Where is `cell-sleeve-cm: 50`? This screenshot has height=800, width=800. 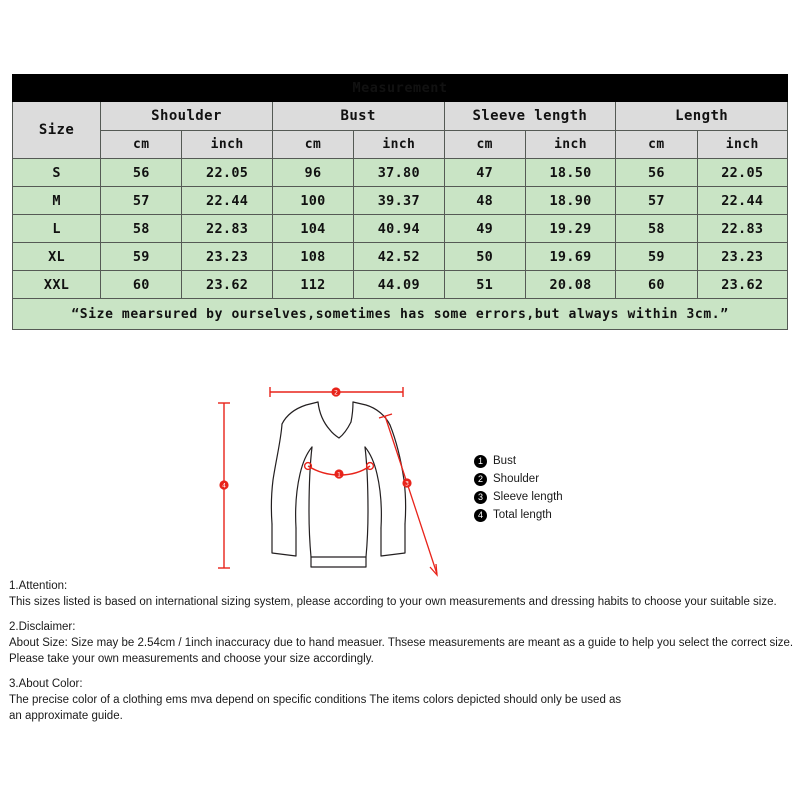 cell-sleeve-cm: 50 is located at coordinates (484, 256).